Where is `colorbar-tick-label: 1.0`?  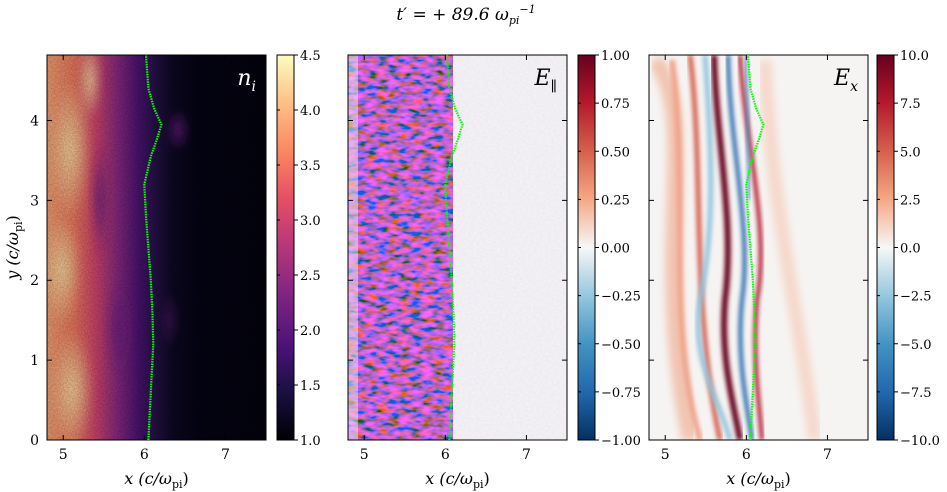 colorbar-tick-label: 1.0 is located at coordinates (310, 441).